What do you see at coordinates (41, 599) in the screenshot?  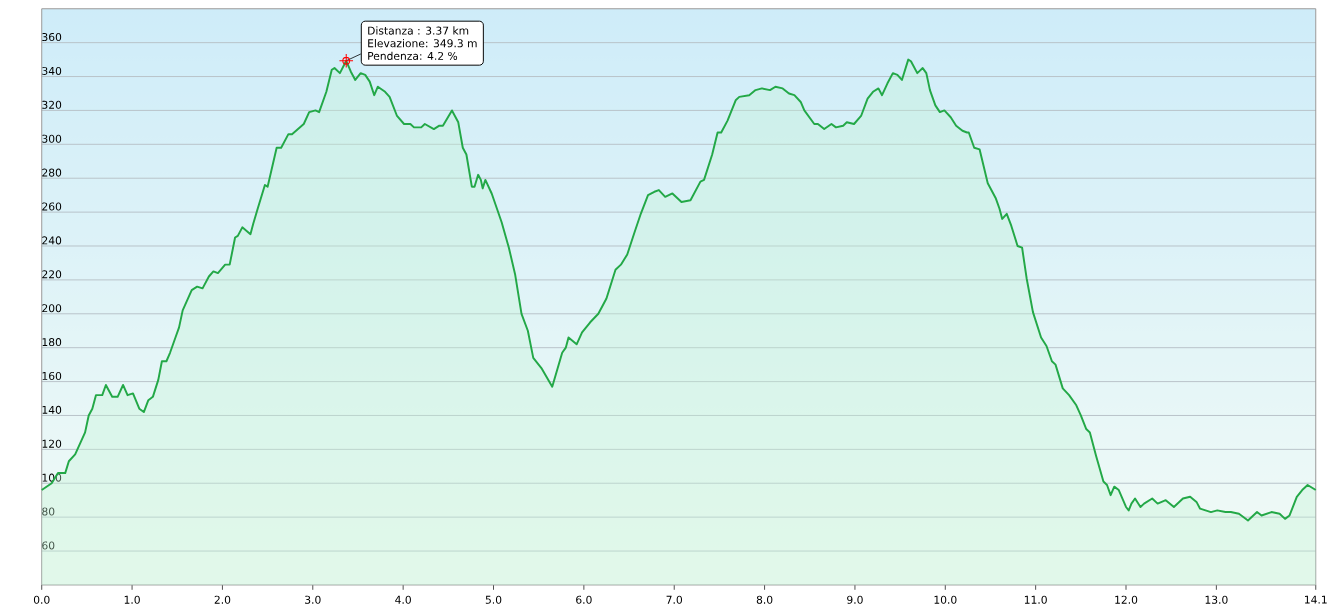 I see `x-tick-label: 0.0` at bounding box center [41, 599].